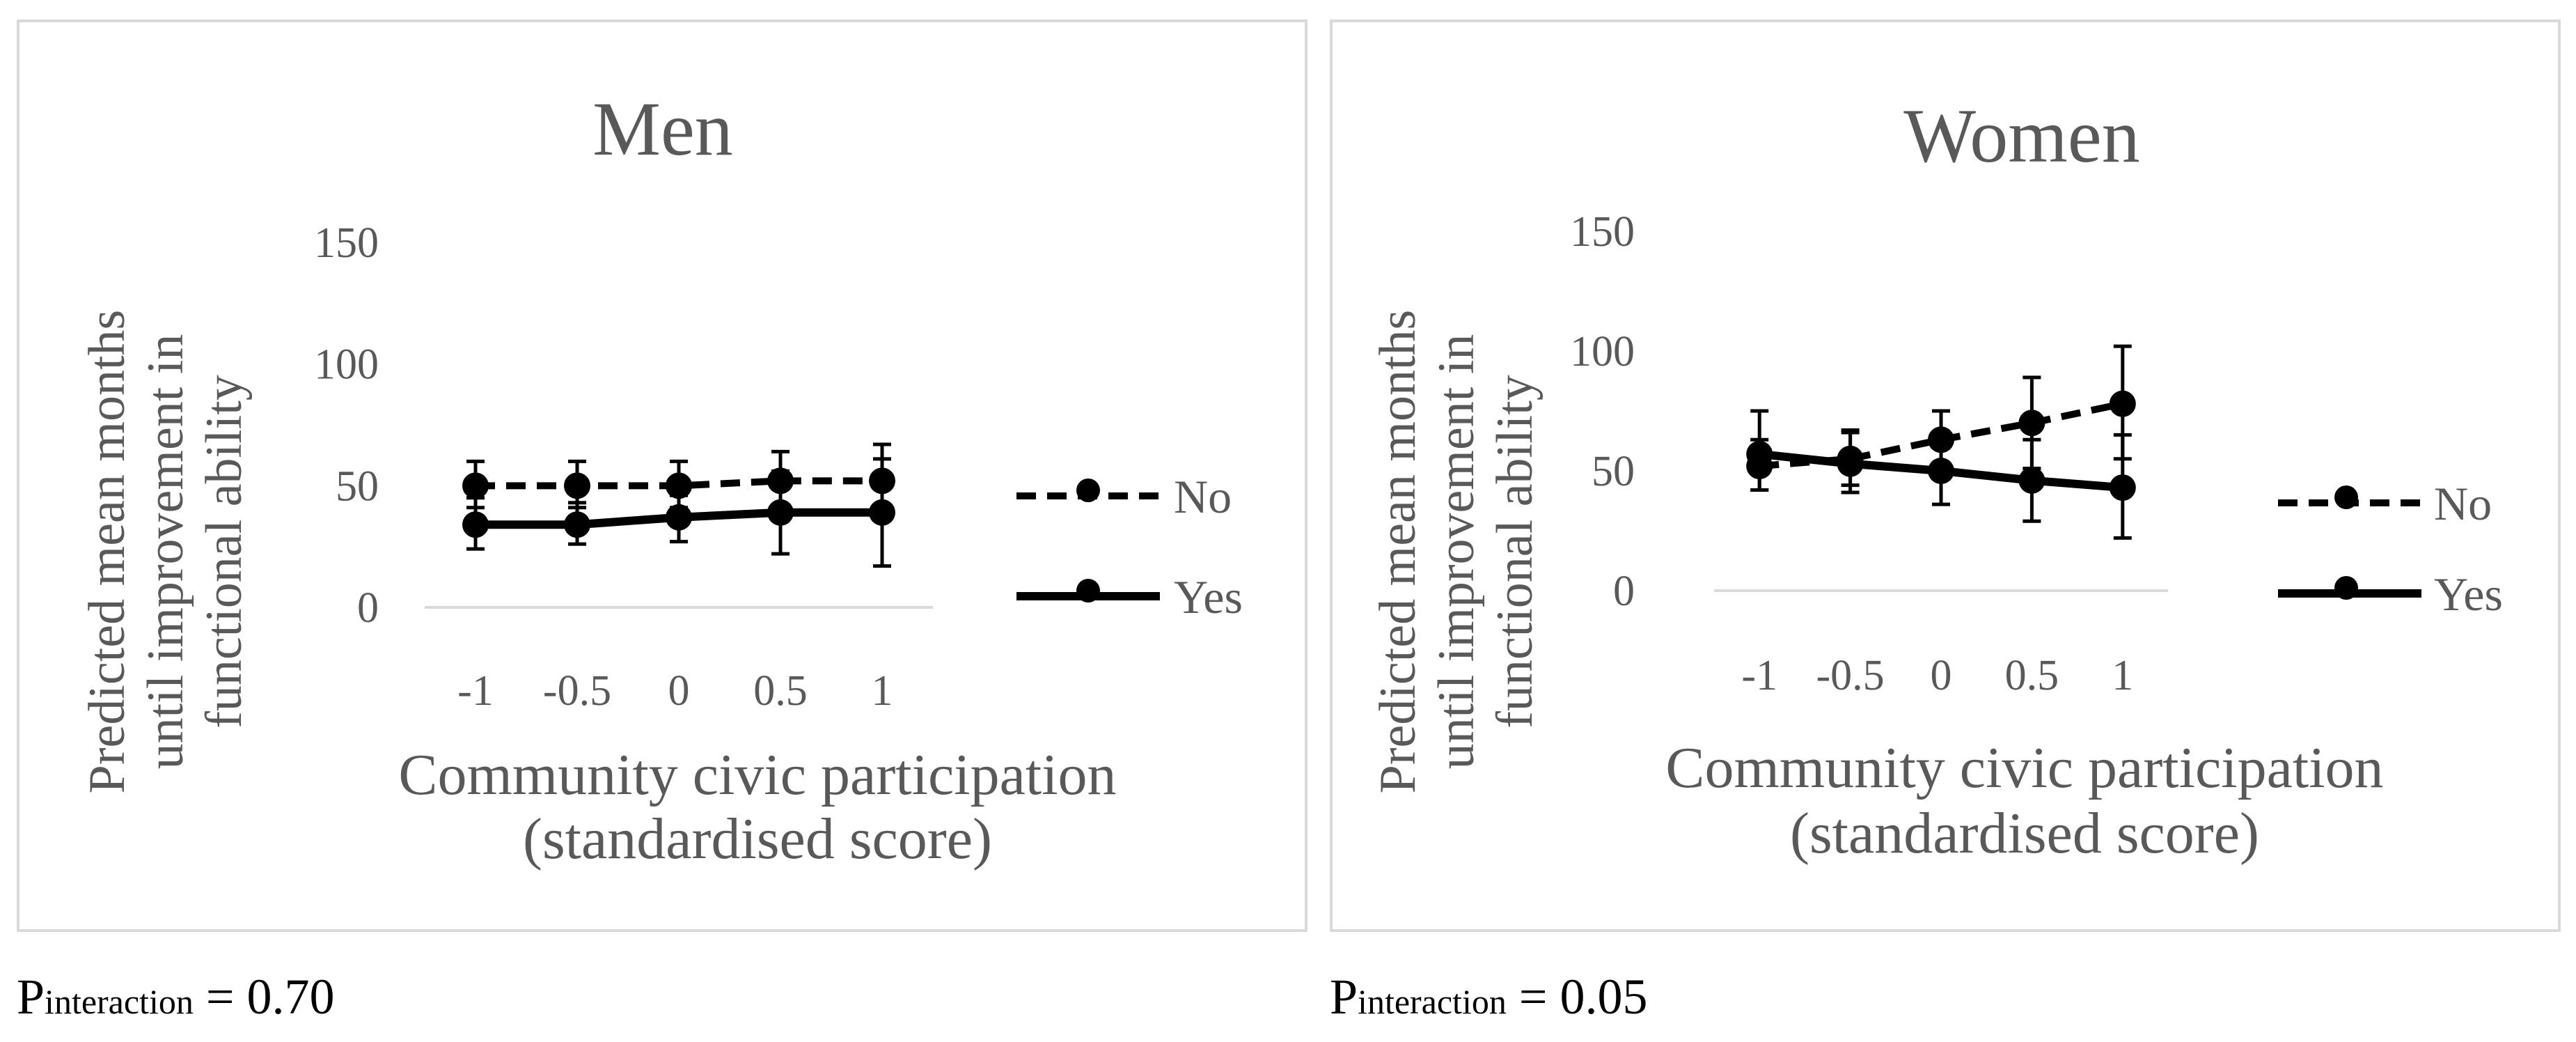  I want to click on p-interaction-women: Pinteraction = 0.05, so click(1488, 997).